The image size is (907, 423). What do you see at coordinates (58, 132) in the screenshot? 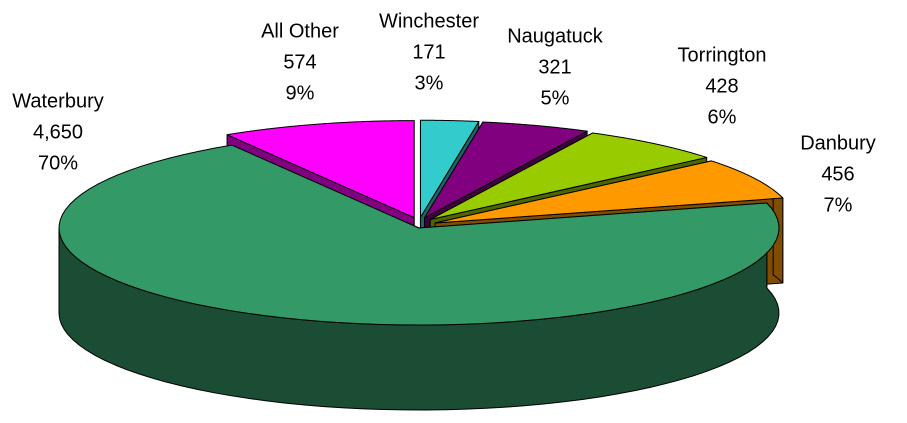
I see `label-value: 4,650` at bounding box center [58, 132].